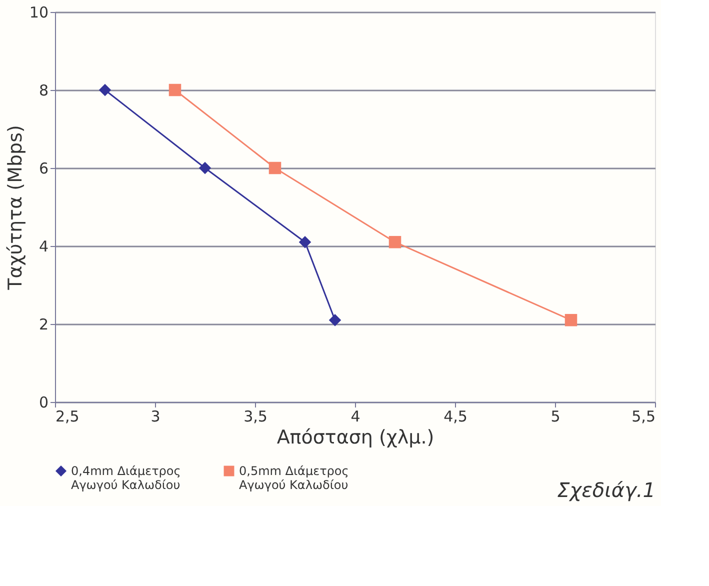  I want to click on y-tick-label: 8, so click(43, 91).